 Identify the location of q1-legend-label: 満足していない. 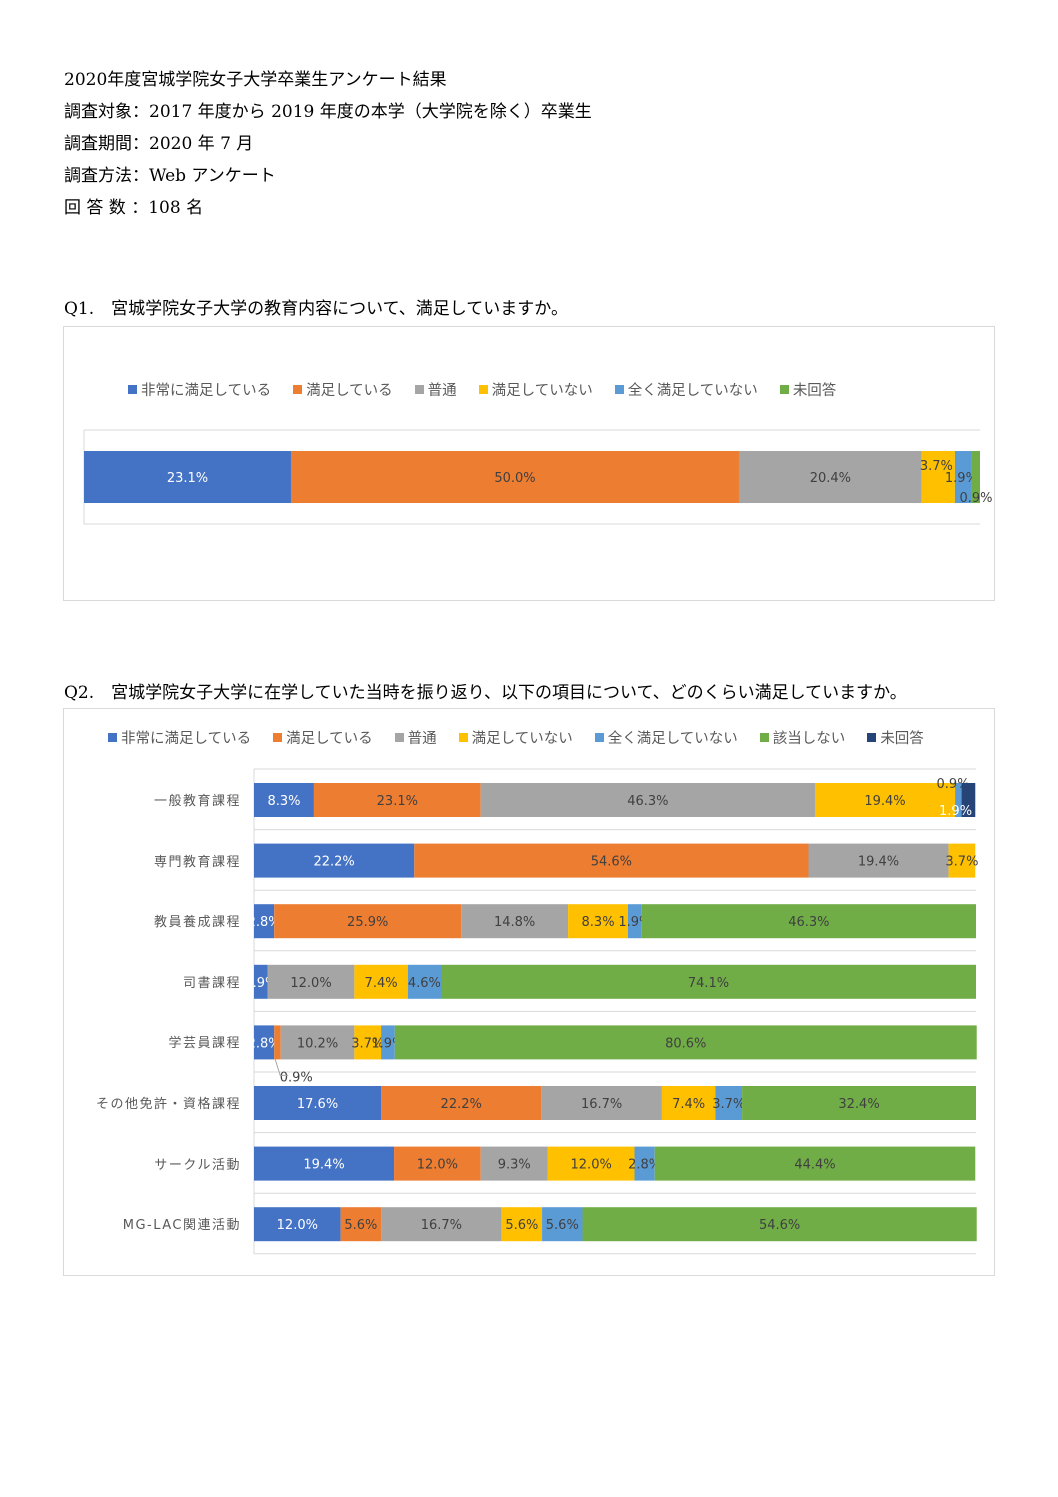
(542, 391).